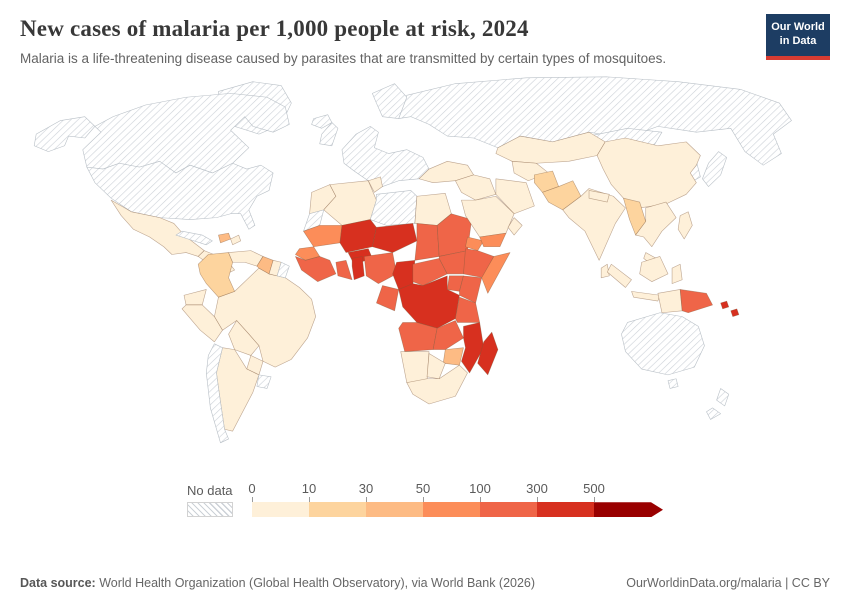  I want to click on legend-color-bar, so click(457, 510).